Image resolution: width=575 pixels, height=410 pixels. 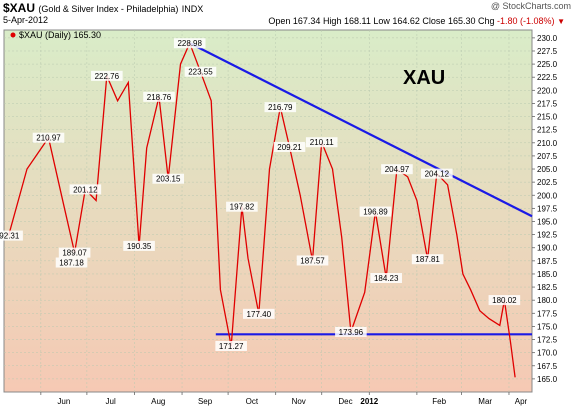 What do you see at coordinates (63, 401) in the screenshot?
I see `x-tick-label: Jun` at bounding box center [63, 401].